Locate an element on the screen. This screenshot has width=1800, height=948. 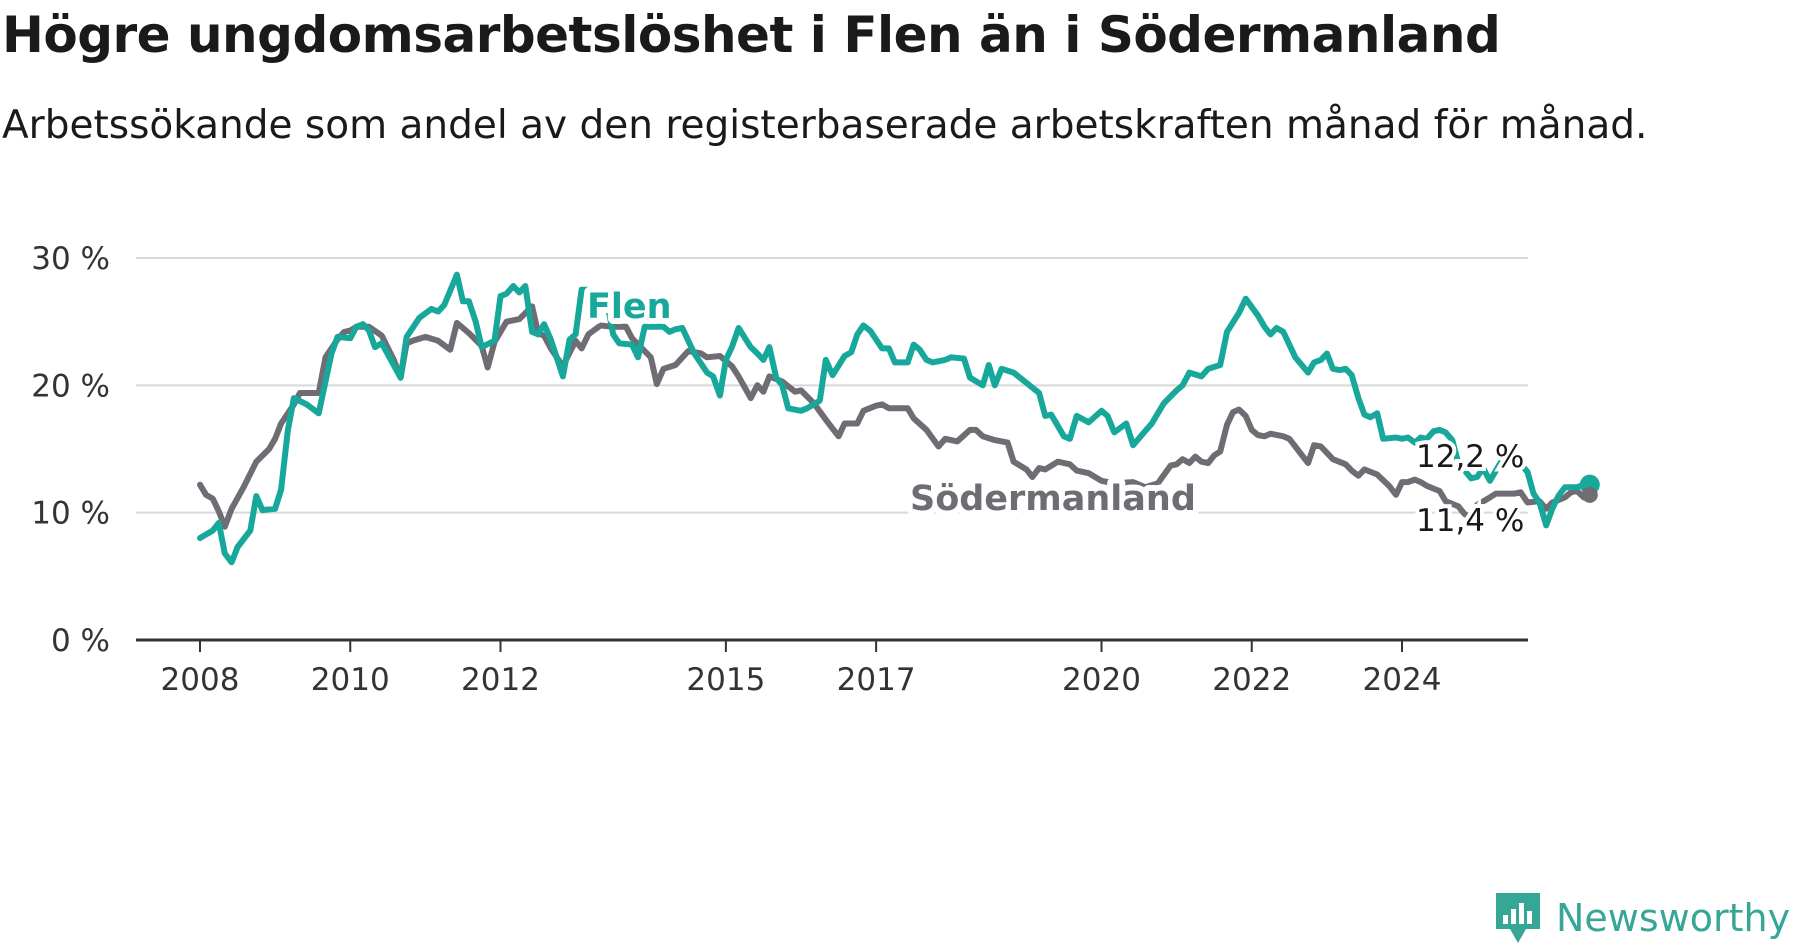
end-value-flen: 12,2 % is located at coordinates (1470, 457).